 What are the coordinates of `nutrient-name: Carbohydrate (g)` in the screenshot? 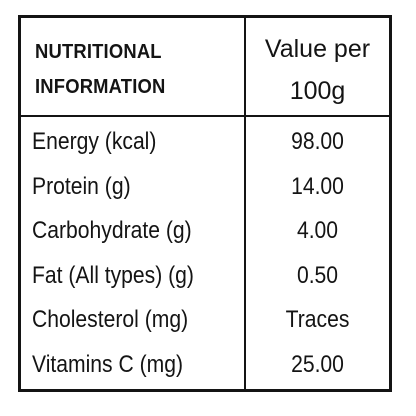 It's located at (112, 230).